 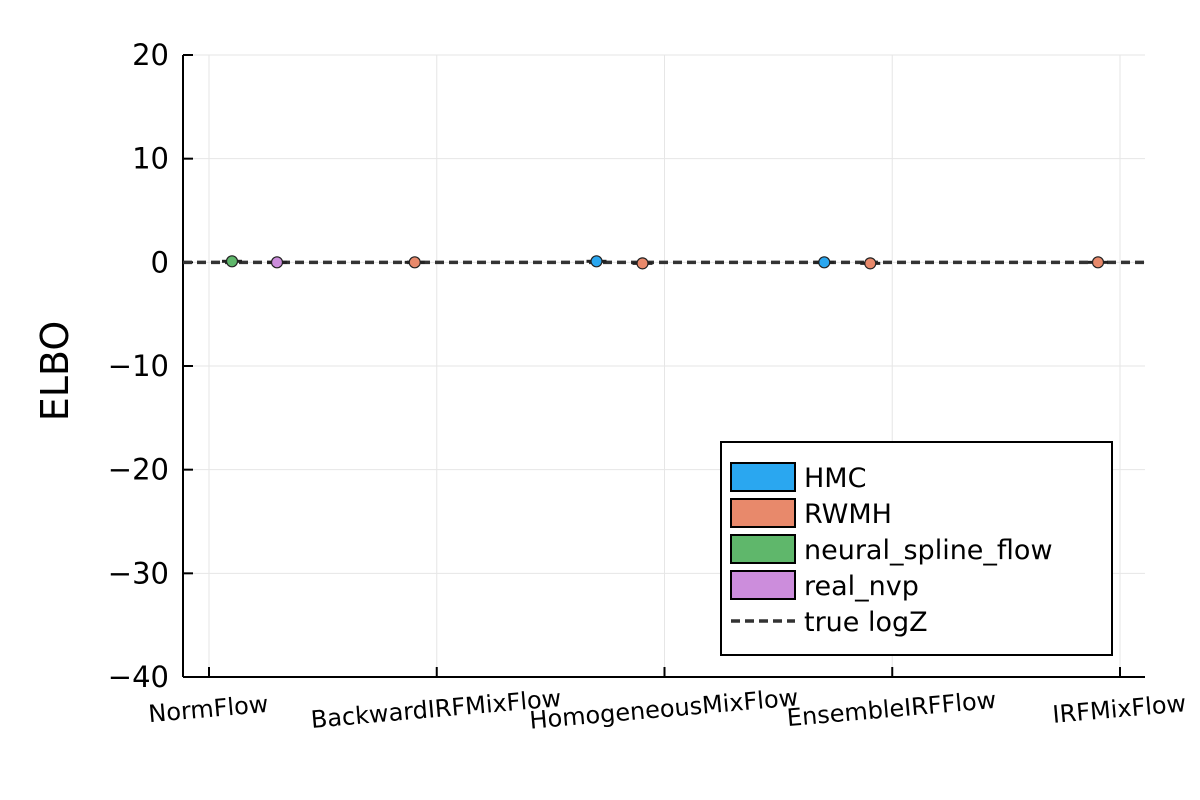 What do you see at coordinates (763, 477) in the screenshot?
I see `legend-swatch-HMC` at bounding box center [763, 477].